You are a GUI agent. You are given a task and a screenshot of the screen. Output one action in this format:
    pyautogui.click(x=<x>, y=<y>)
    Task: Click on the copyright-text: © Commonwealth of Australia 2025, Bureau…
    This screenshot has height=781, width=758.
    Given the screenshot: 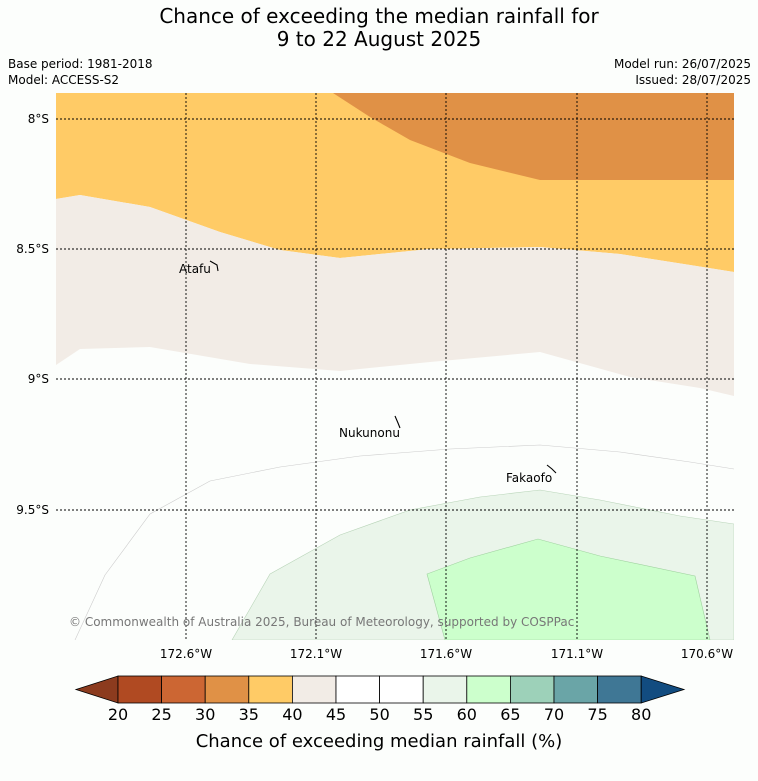 What is the action you would take?
    pyautogui.click(x=321, y=622)
    